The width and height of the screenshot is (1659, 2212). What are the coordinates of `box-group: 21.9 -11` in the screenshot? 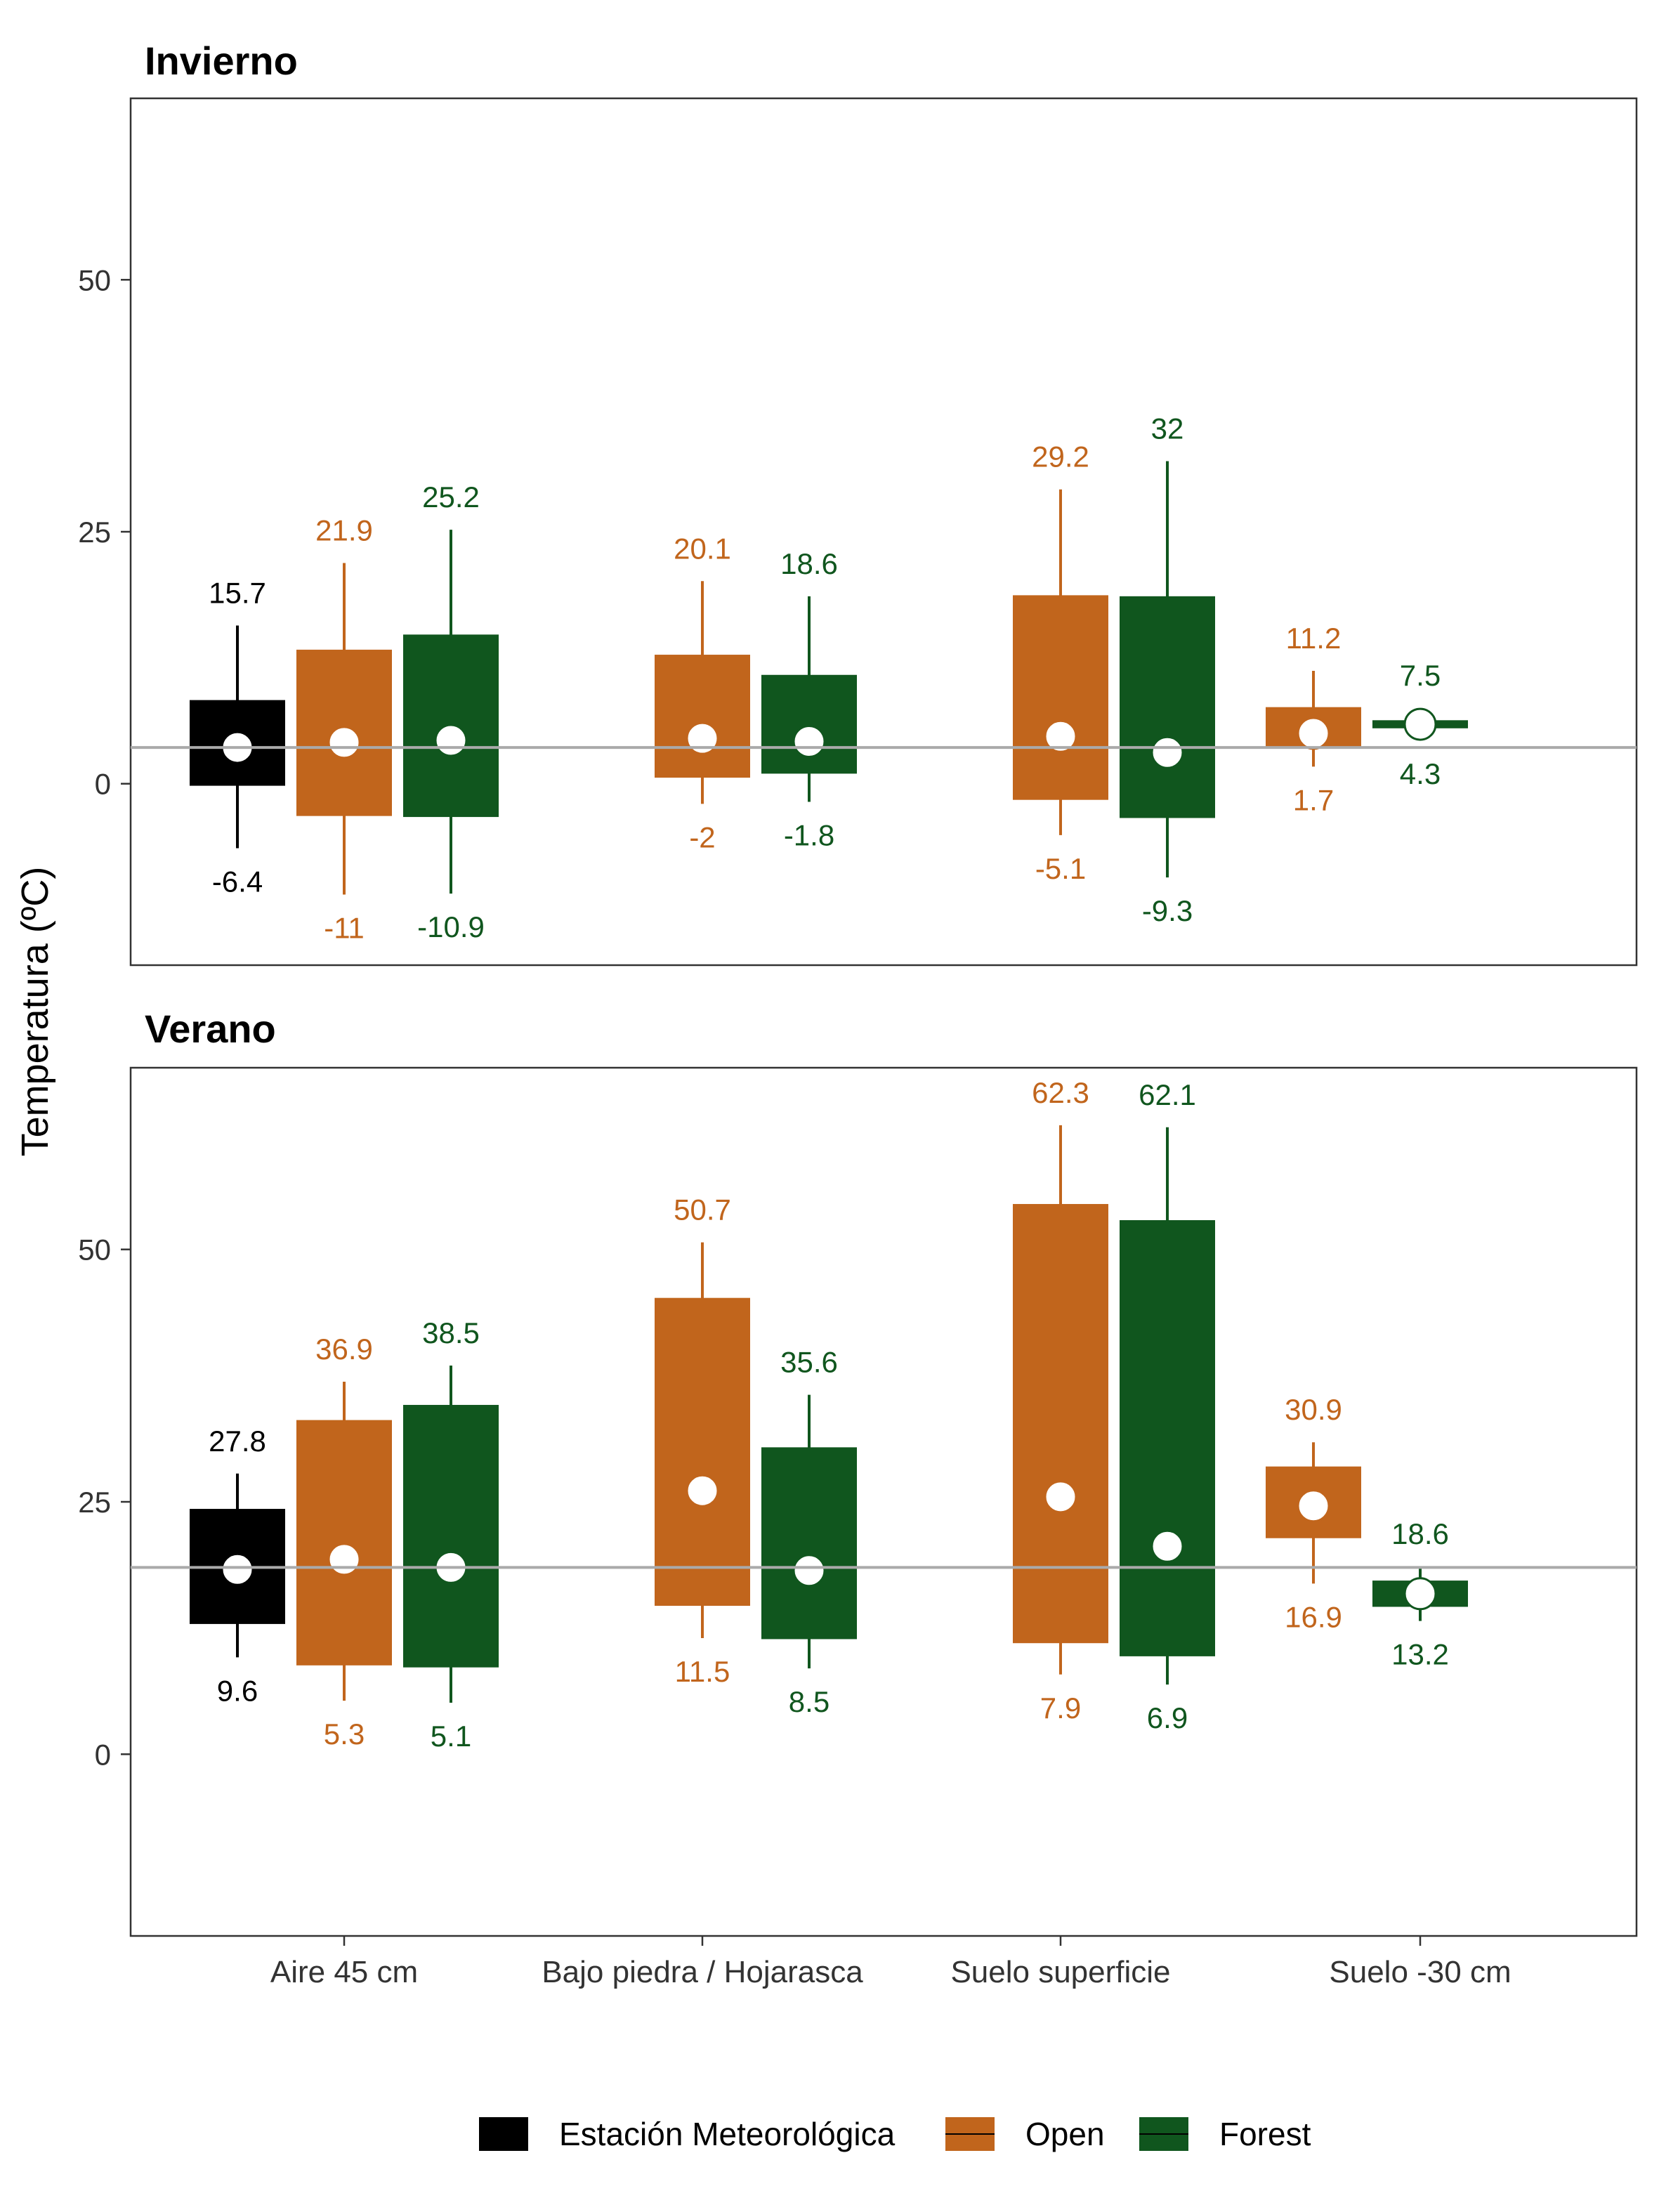 It's located at (344, 729).